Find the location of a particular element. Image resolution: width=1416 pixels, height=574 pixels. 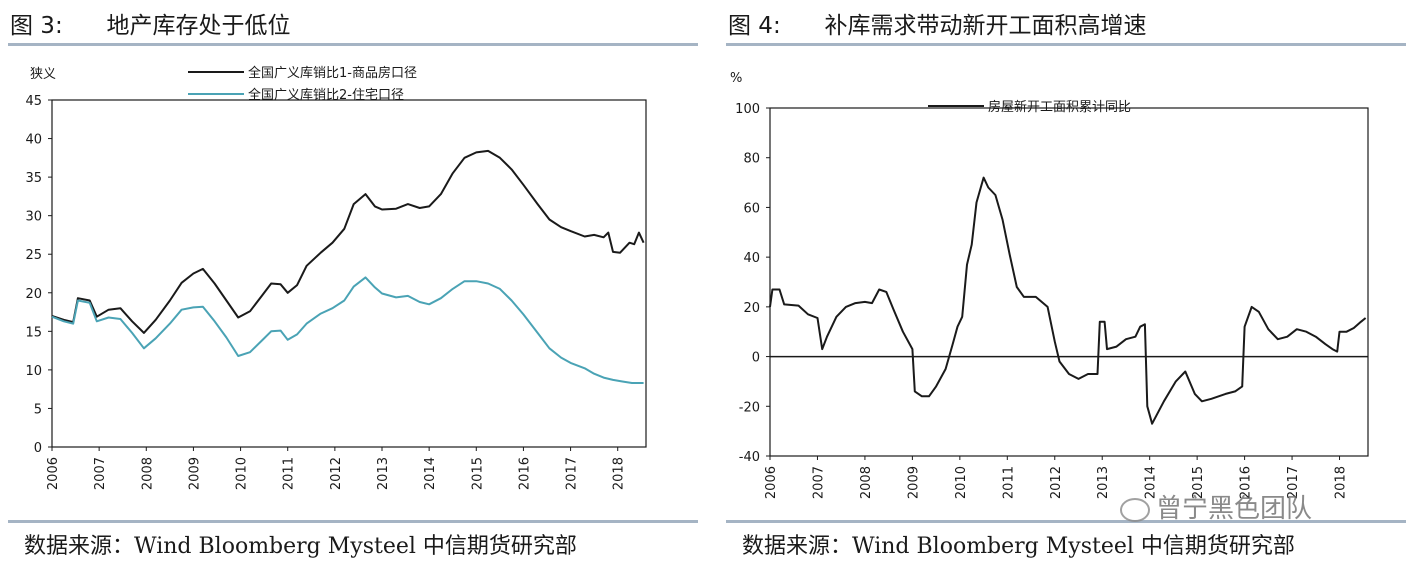

watermark-text: 曾宁黑色团队 is located at coordinates (1234, 509).